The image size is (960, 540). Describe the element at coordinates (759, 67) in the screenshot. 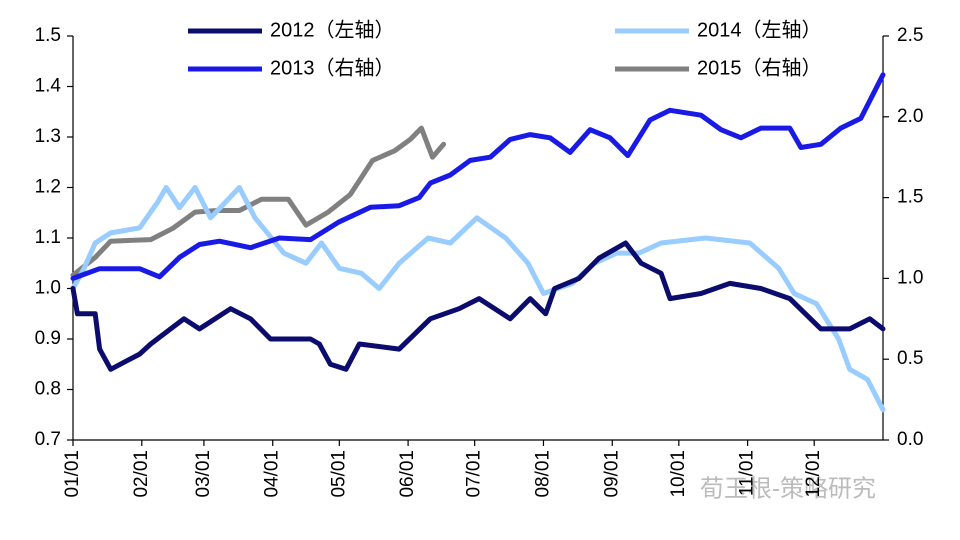

I see `legend-label: 2015（右轴）` at that location.